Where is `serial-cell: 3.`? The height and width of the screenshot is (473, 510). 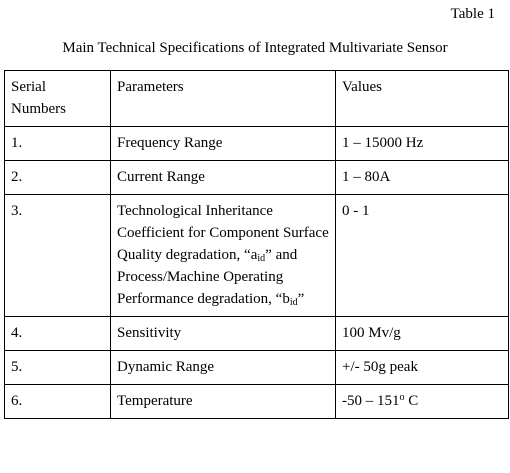
serial-cell: 3. is located at coordinates (57, 255).